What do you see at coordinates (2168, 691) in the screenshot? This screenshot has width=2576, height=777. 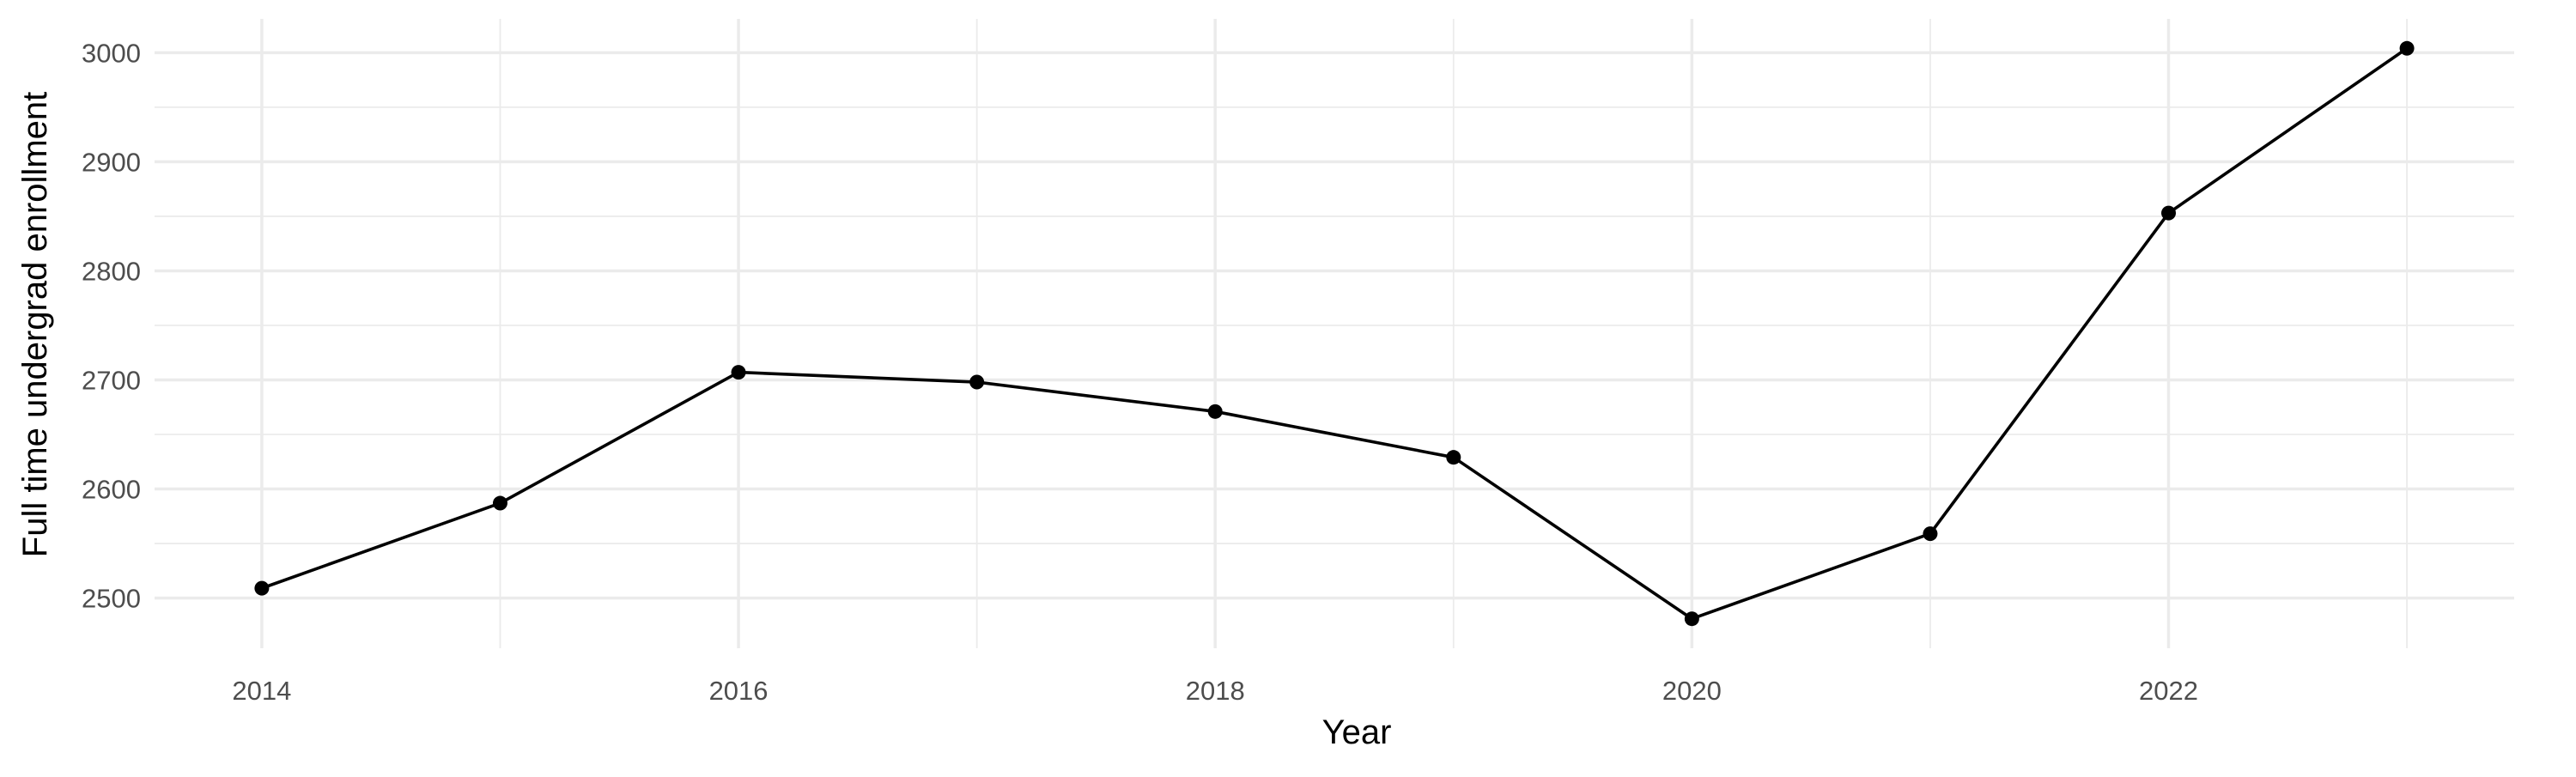 I see `x-tick-label: 2022` at bounding box center [2168, 691].